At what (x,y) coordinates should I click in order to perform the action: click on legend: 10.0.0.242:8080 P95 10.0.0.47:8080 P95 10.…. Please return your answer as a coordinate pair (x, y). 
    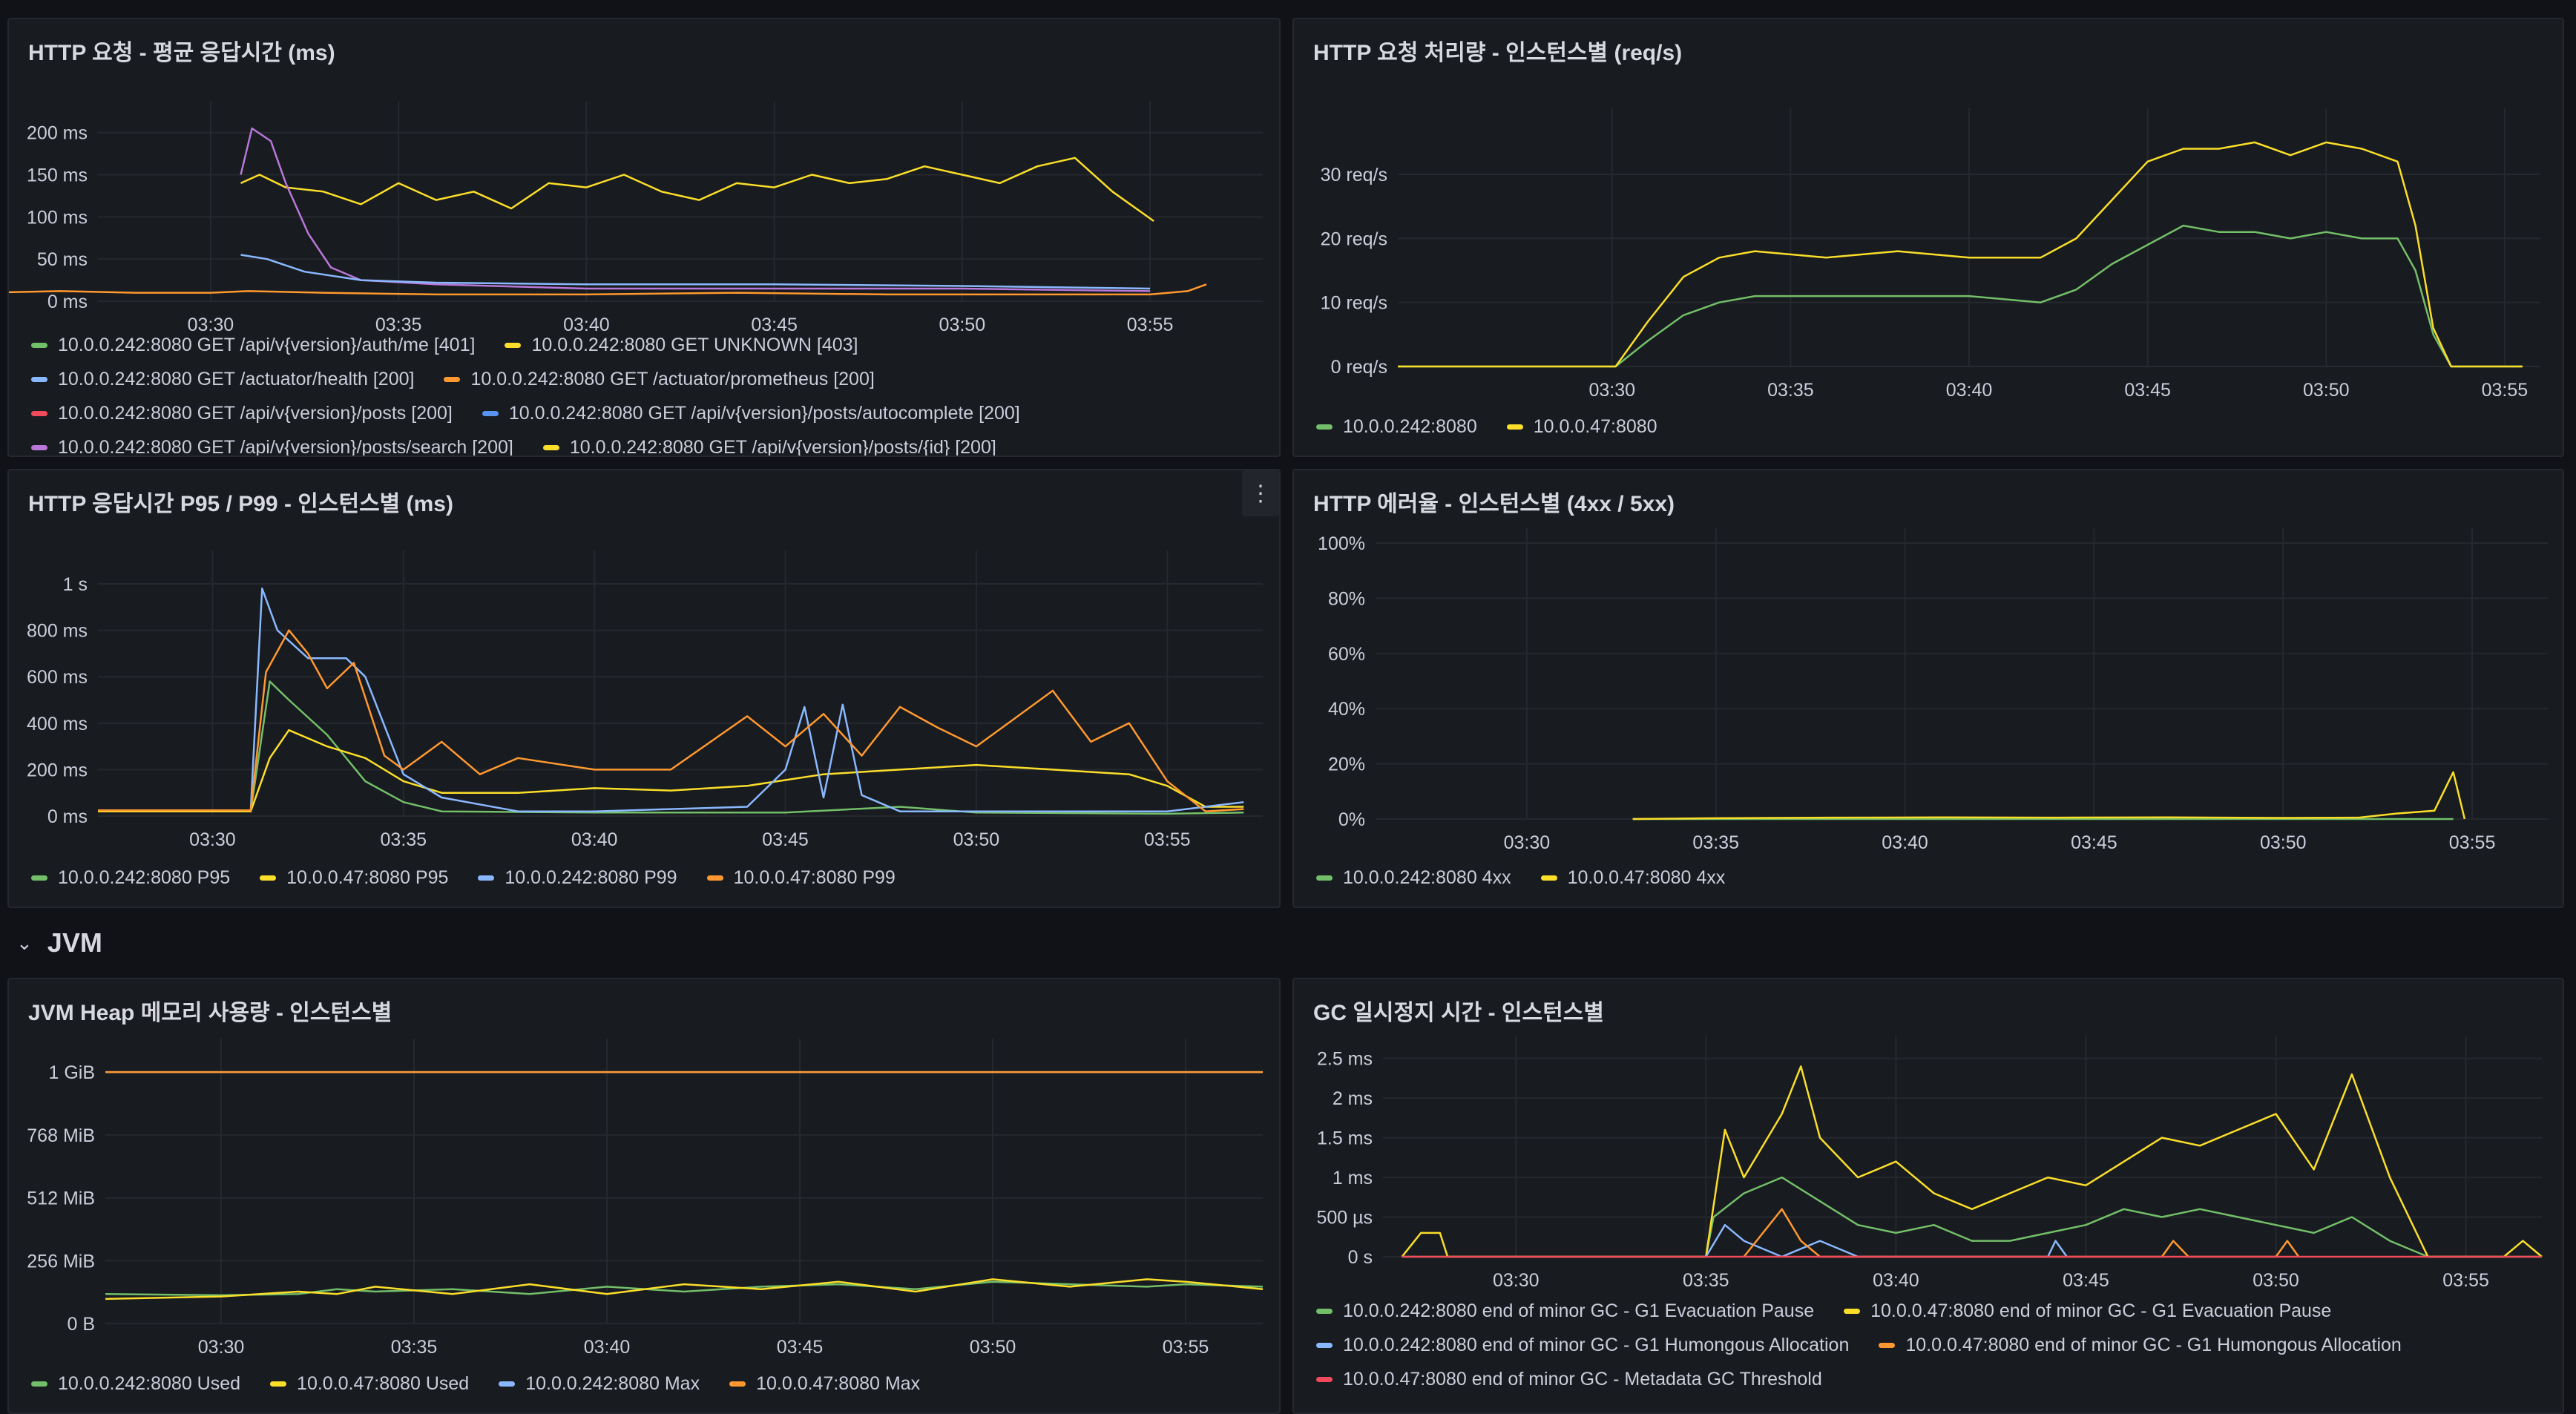
    Looking at the image, I should click on (464, 878).